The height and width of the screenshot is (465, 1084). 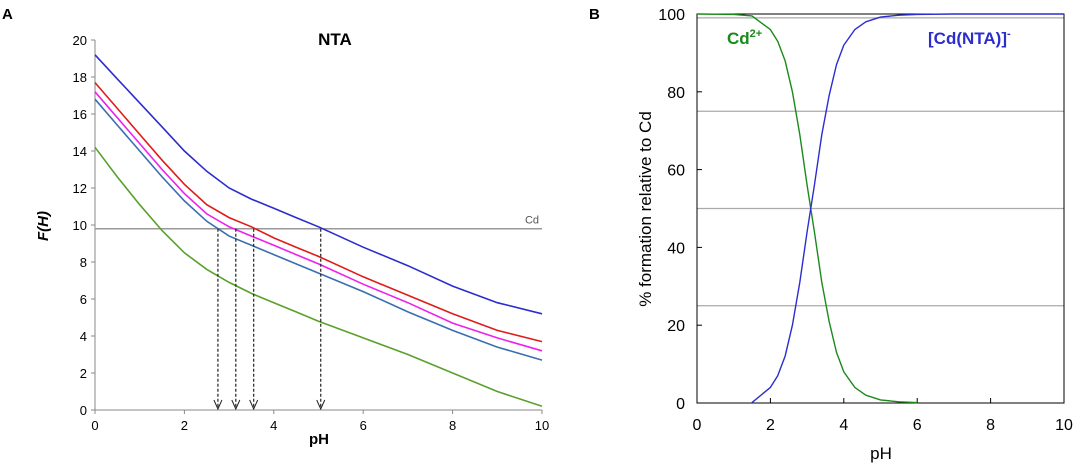 I want to click on panel-a-y-tick-label: 4, so click(x=83, y=336).